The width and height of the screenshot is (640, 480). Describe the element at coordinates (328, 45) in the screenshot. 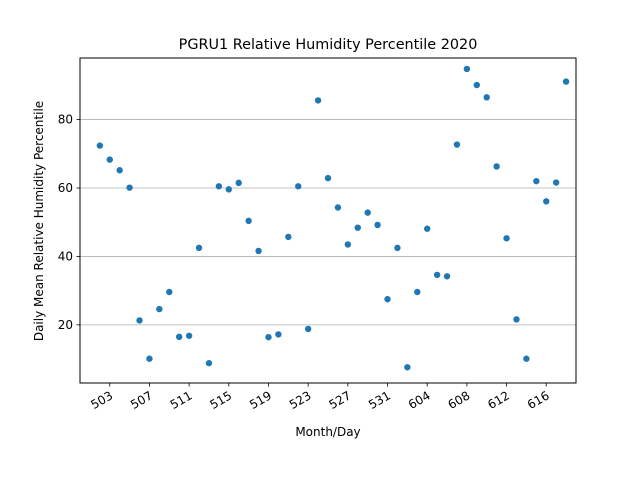

I see `chart-title: PGRU1 Relative Humidity Percentile 2020` at that location.